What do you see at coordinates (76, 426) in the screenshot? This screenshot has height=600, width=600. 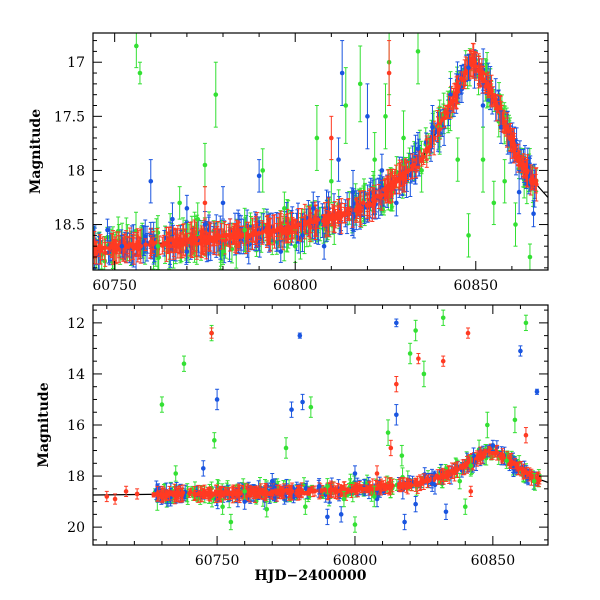 I see `y-tick-label: 16` at bounding box center [76, 426].